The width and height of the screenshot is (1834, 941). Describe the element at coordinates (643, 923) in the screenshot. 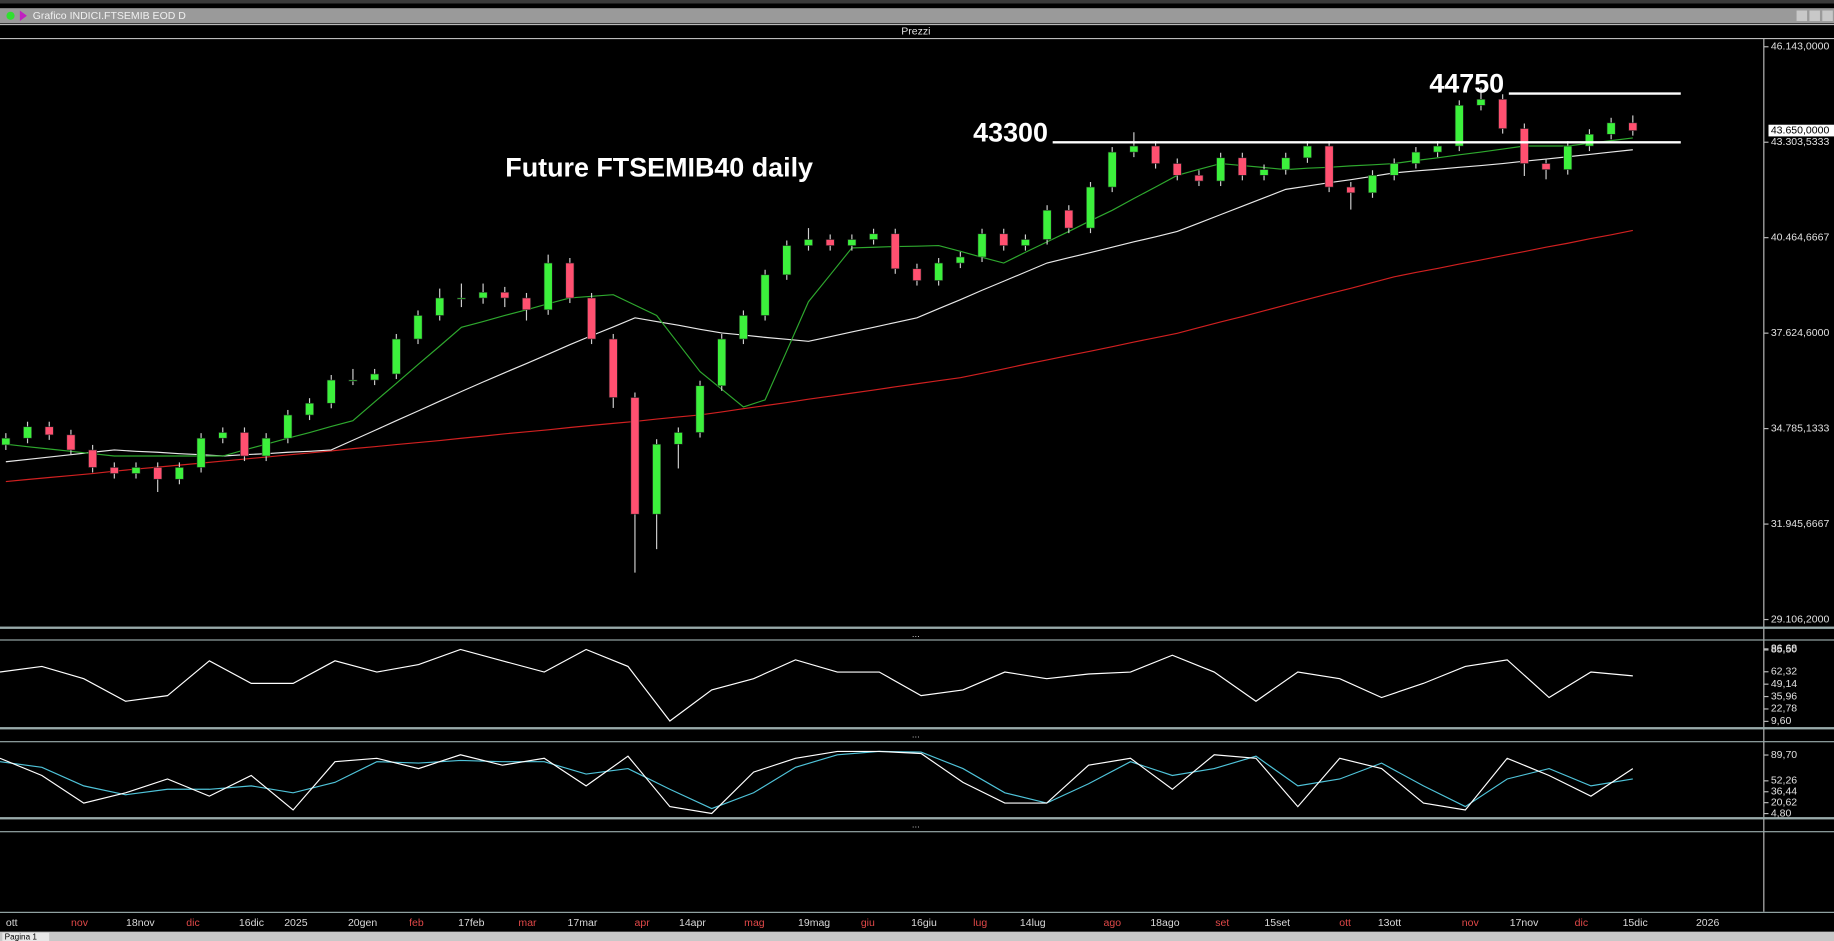

I see `x-tick-label: apr` at that location.